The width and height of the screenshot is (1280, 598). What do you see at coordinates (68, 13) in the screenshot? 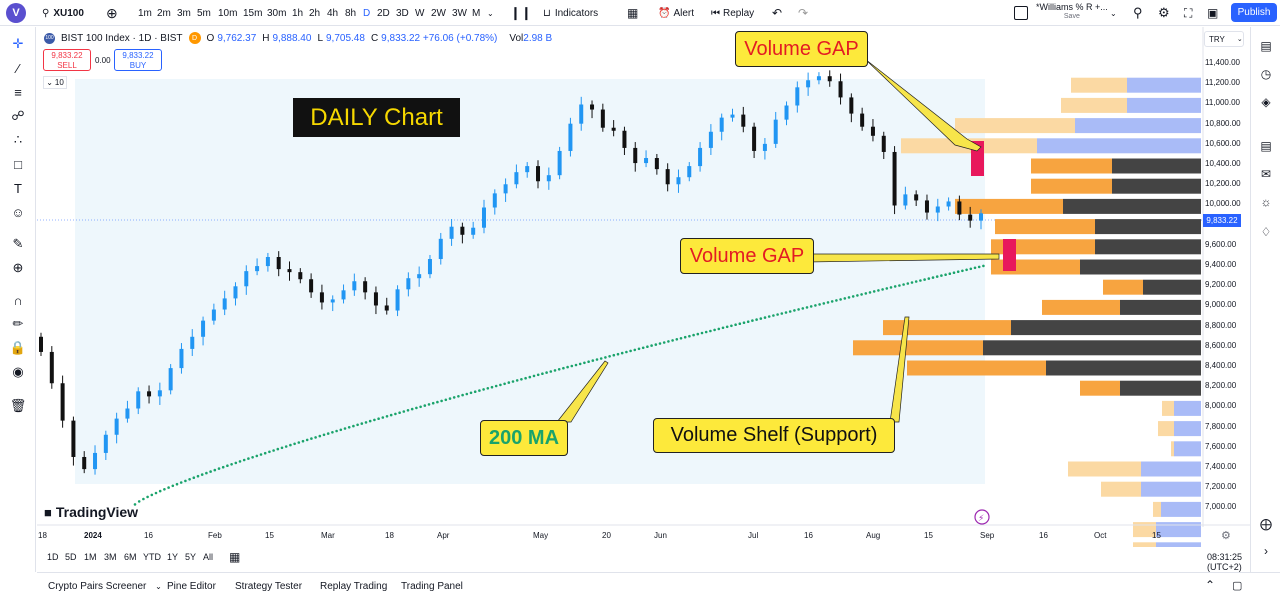
I see `symbol-label: XU100` at bounding box center [68, 13].